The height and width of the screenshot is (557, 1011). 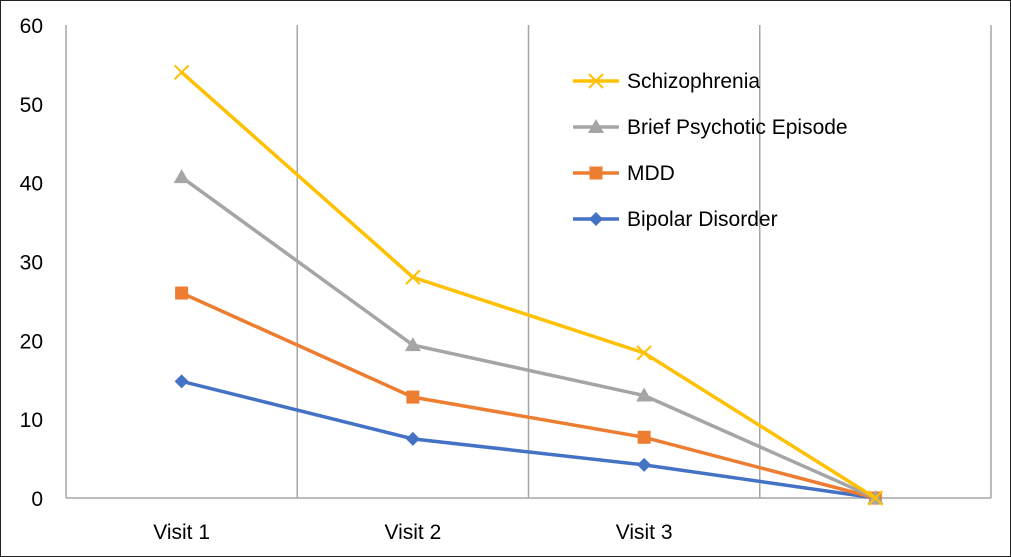 I want to click on series-line, so click(x=528, y=439).